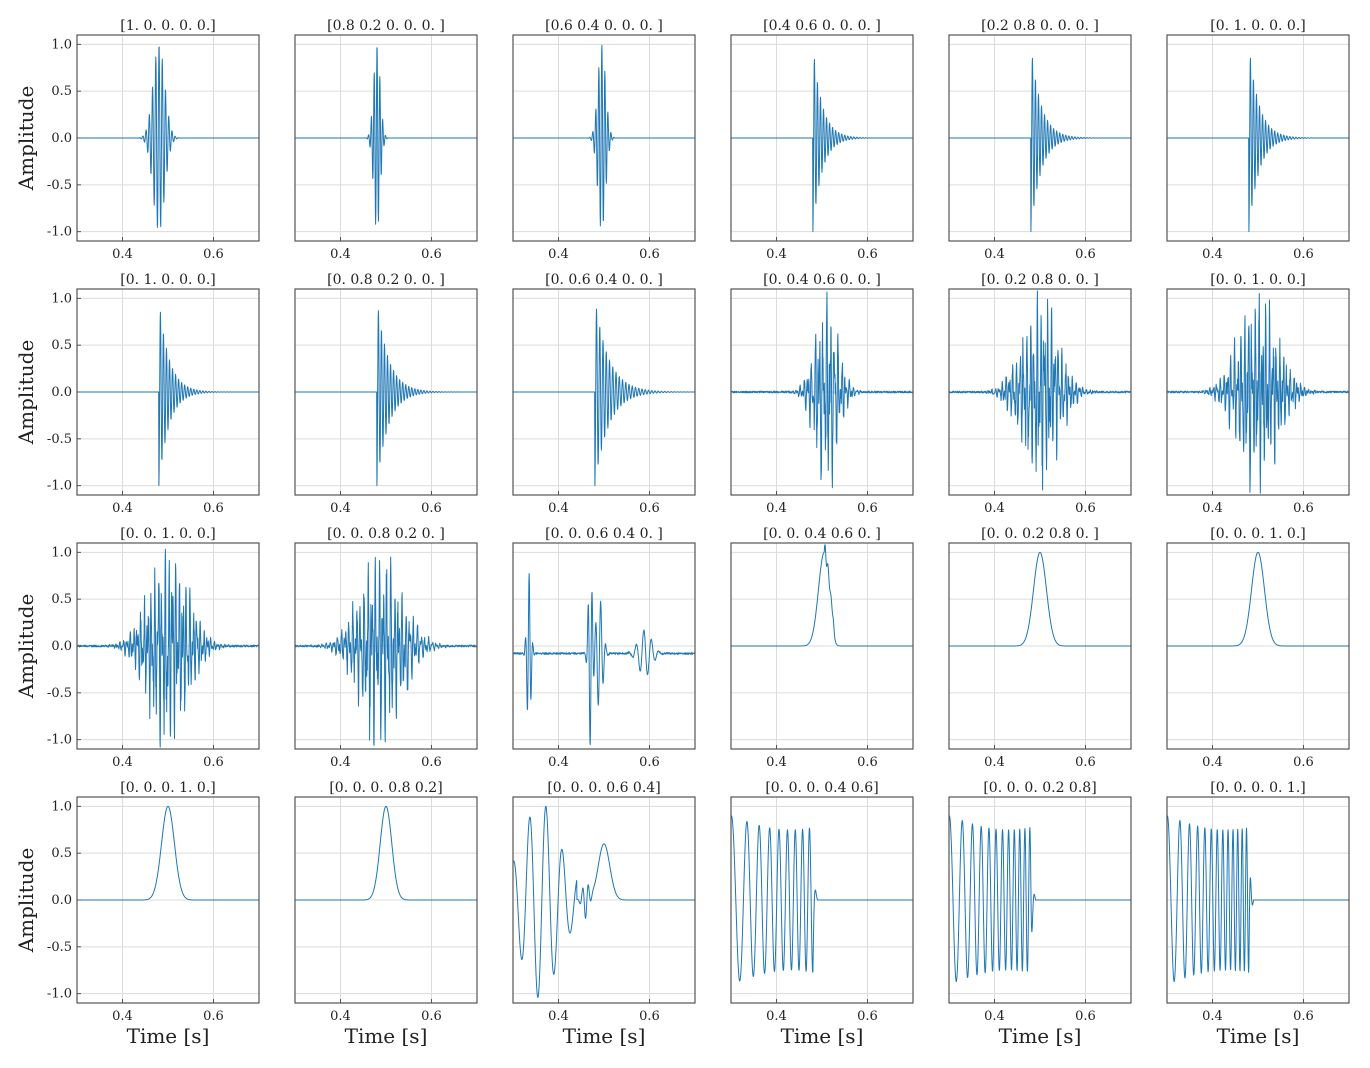 The width and height of the screenshot is (1370, 1068). I want to click on subplot-1-3: [0. 0.4 0.6 0. 0. ] 0.4 0.6, so click(822, 394).